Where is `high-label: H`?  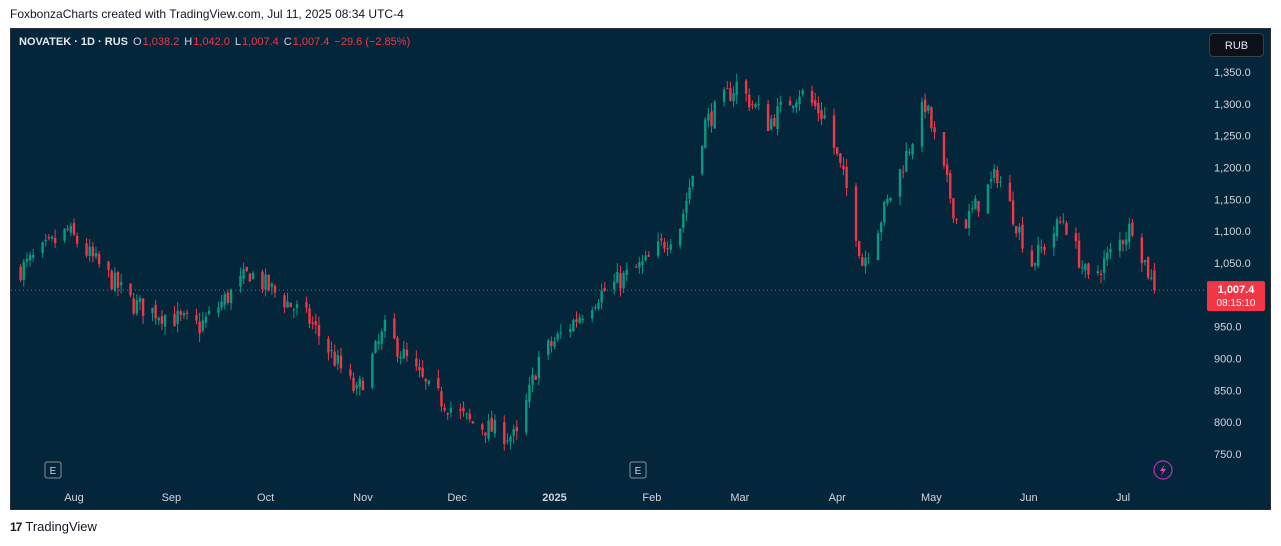 high-label: H is located at coordinates (188, 42).